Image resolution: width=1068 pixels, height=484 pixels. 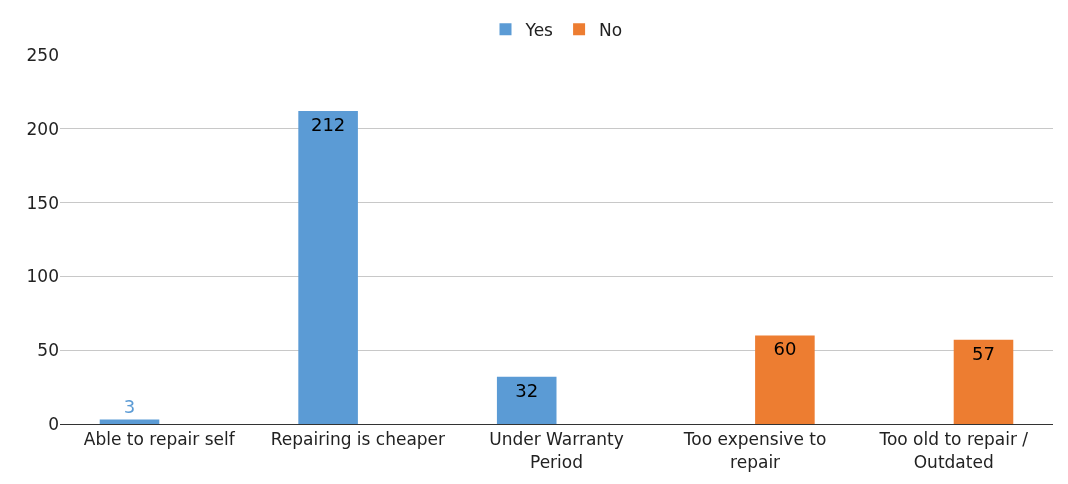 I want to click on data-label: 212, so click(x=328, y=125).